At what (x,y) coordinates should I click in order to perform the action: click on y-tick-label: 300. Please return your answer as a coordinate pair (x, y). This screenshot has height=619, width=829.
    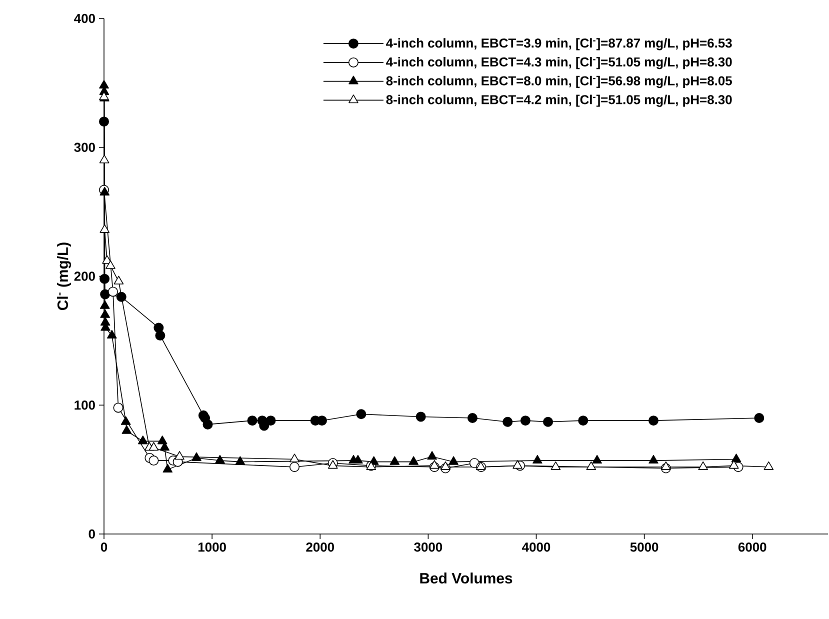
    Looking at the image, I should click on (84, 147).